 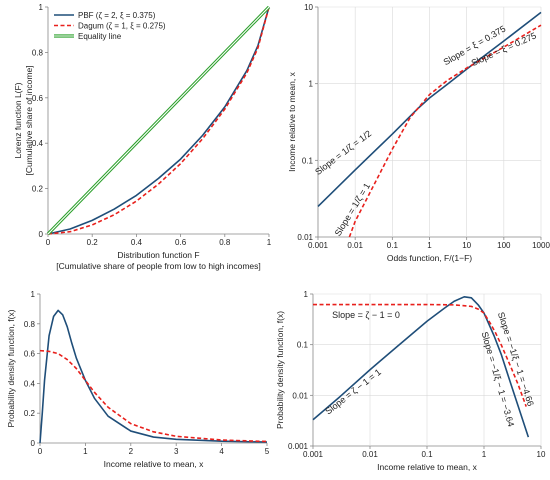 What do you see at coordinates (429, 245) in the screenshot?
I see `oddsplot-x-tick-label: 1` at bounding box center [429, 245].